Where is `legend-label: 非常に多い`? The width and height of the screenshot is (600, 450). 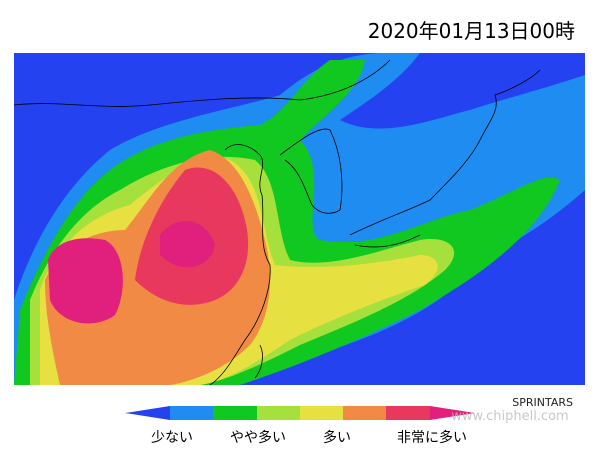 legend-label: 非常に多い is located at coordinates (432, 437).